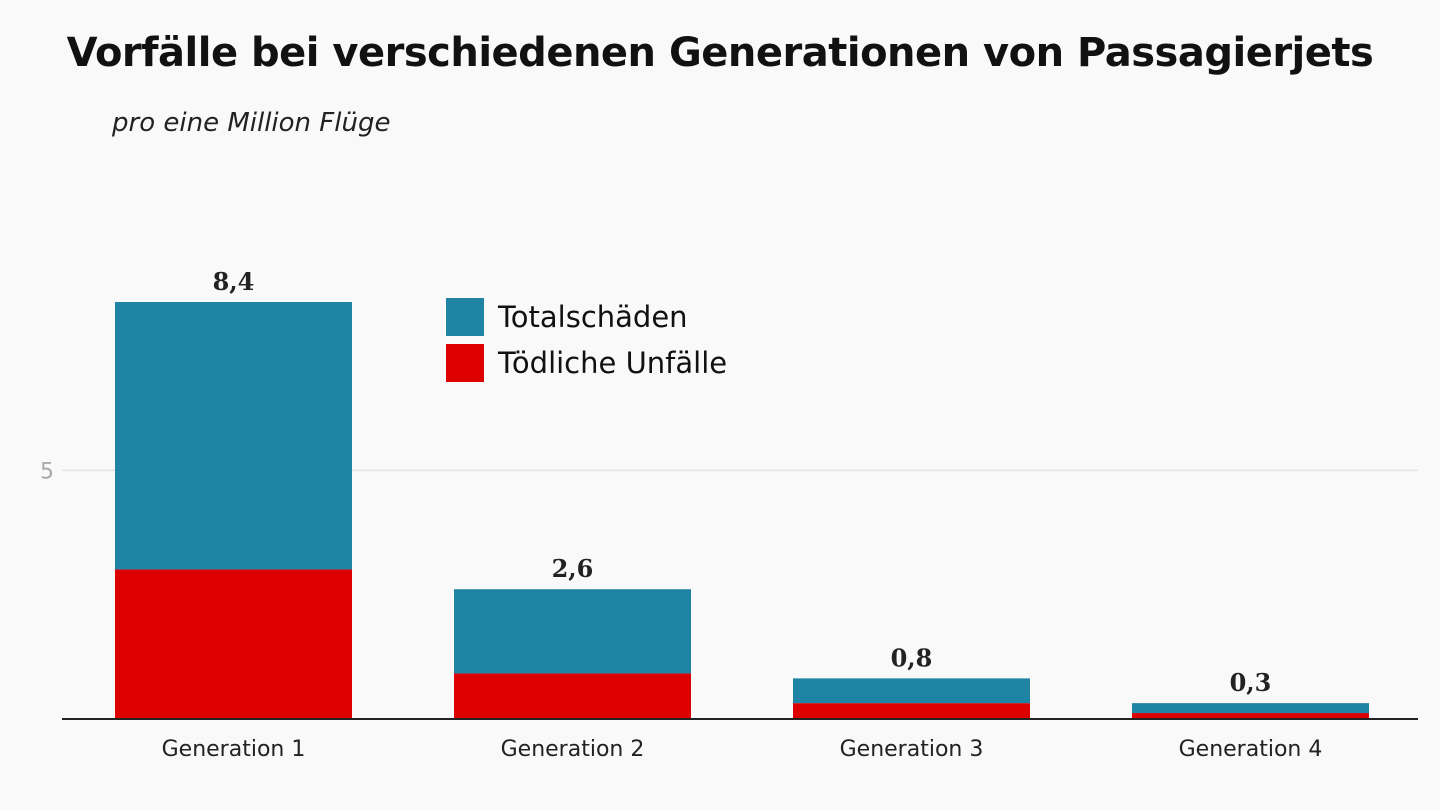 The width and height of the screenshot is (1440, 810). What do you see at coordinates (573, 568) in the screenshot?
I see `total-label-2: 2,6` at bounding box center [573, 568].